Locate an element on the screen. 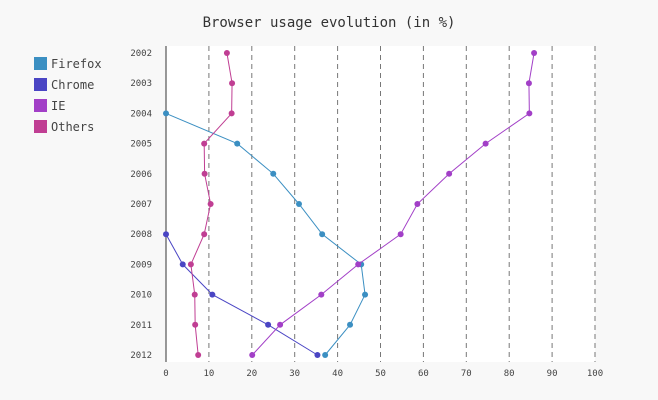 Image resolution: width=658 pixels, height=400 pixels. x-tick-label: 80 is located at coordinates (509, 374).